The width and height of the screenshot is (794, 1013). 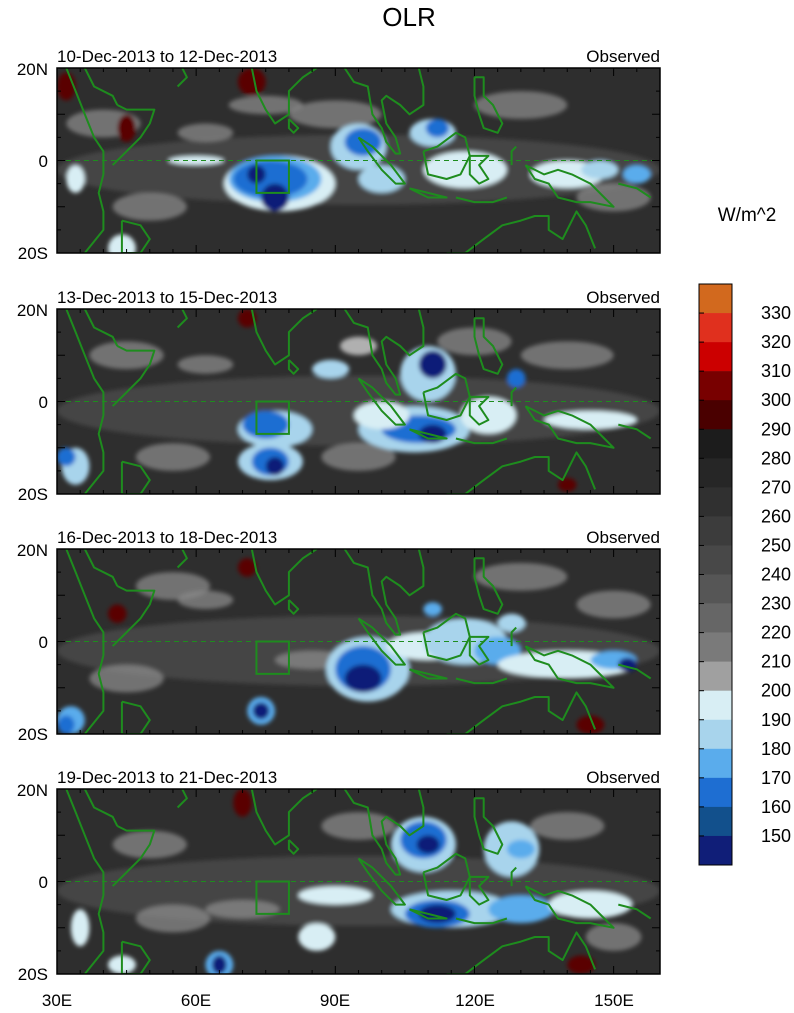 I want to click on lon-30e: 30E, so click(x=57, y=1000).